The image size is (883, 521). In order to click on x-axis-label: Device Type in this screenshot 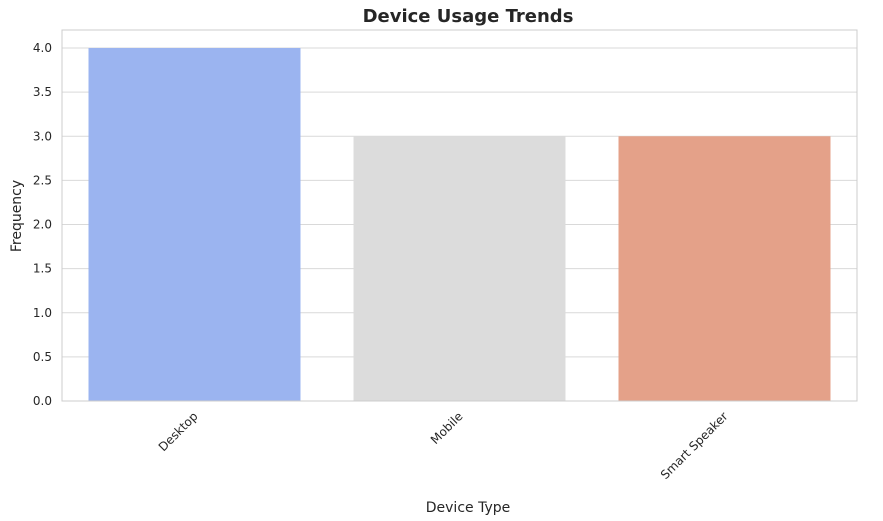, I will do `click(468, 508)`.